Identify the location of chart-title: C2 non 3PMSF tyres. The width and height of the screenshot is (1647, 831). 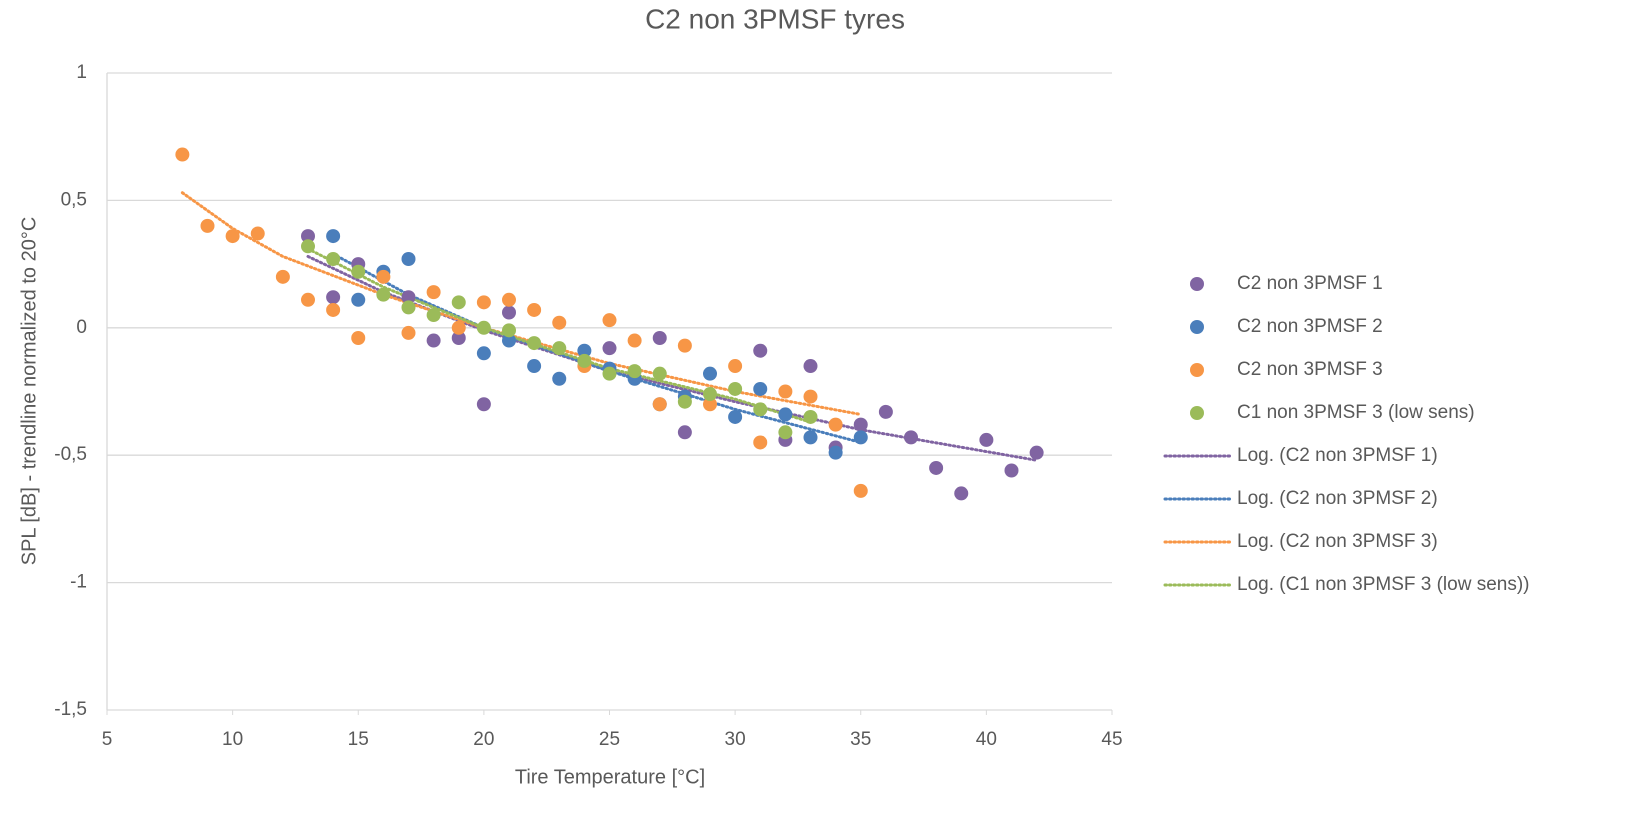
(775, 18).